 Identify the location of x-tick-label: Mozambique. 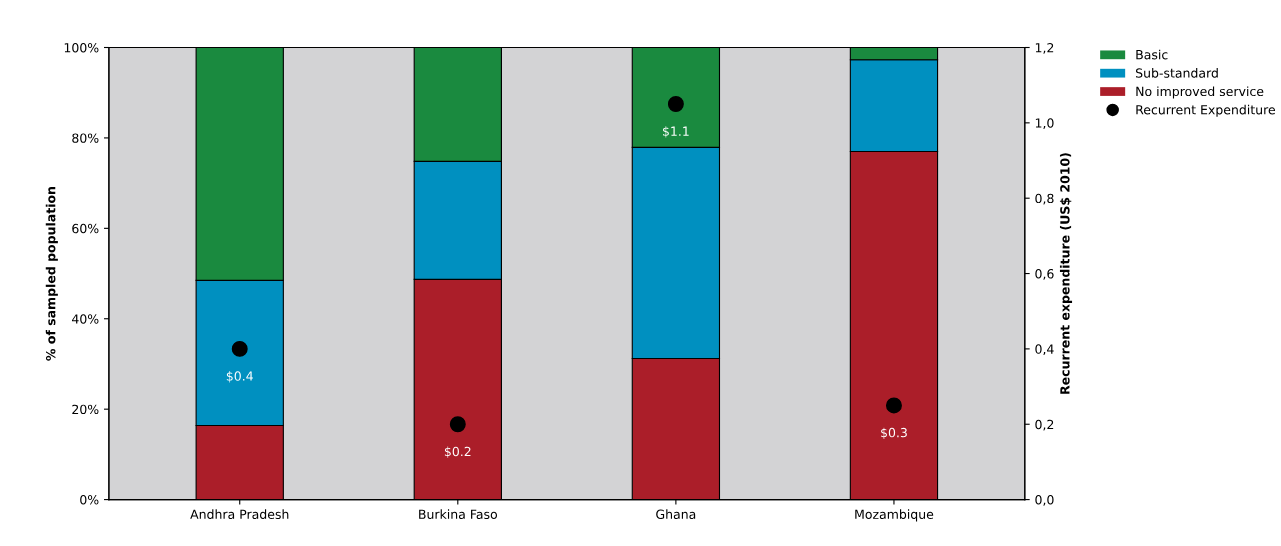
(894, 515).